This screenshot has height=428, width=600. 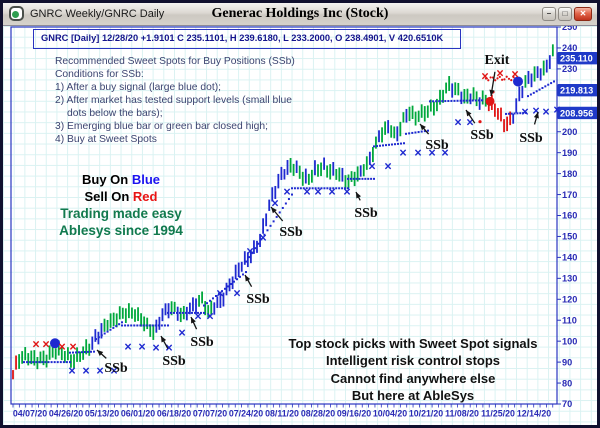 What do you see at coordinates (121, 230) in the screenshot?
I see `tagline: Ablesys since 1994` at bounding box center [121, 230].